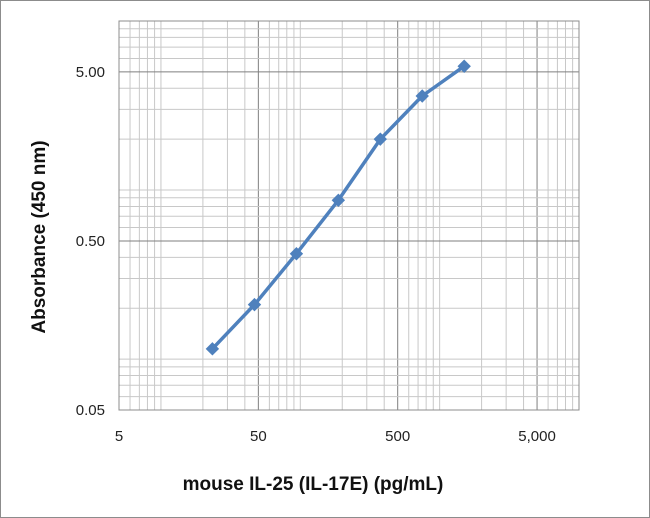  Describe the element at coordinates (537, 436) in the screenshot. I see `x-tick-label: 5,000` at that location.